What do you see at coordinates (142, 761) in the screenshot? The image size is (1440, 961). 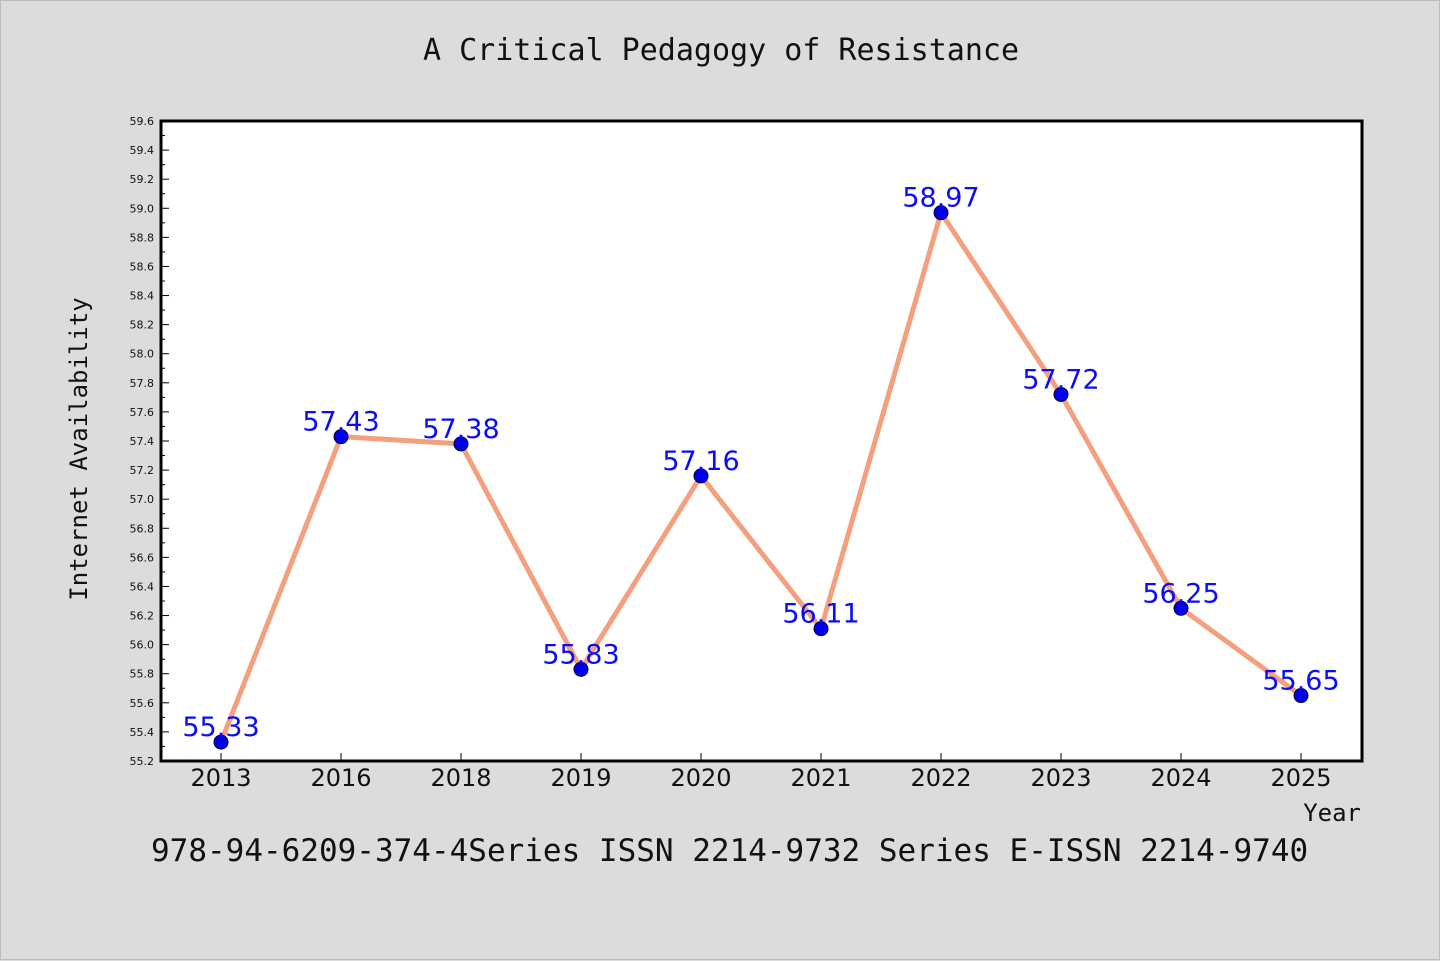 I see `y-tick-label: 55.2` at bounding box center [142, 761].